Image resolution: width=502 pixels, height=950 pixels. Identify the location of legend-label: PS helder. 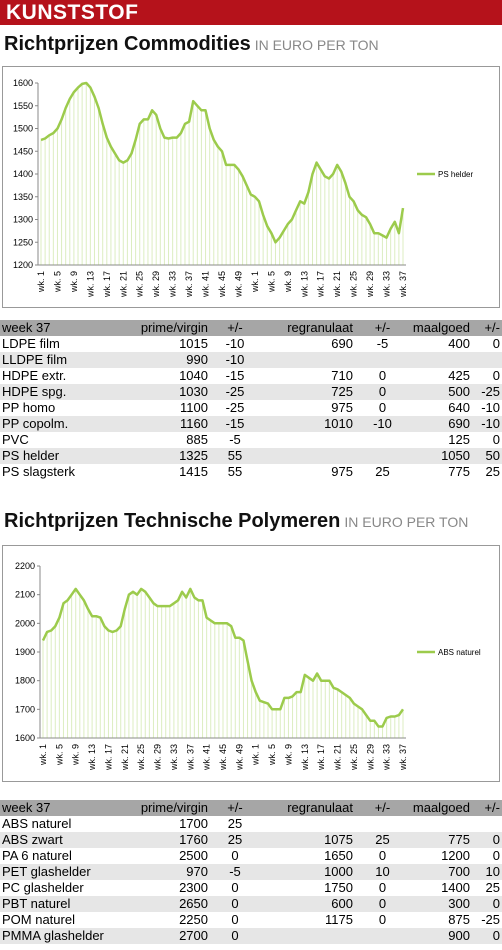
(455, 174).